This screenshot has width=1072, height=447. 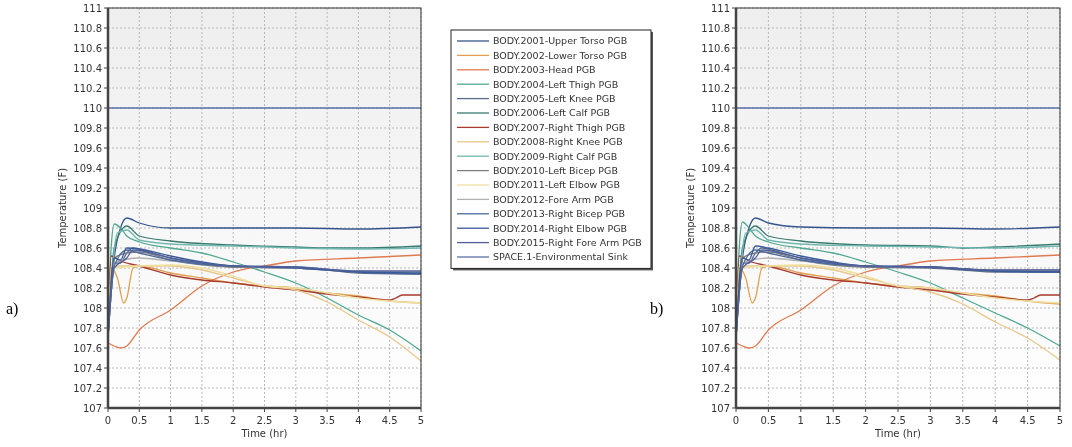 What do you see at coordinates (558, 142) in the screenshot?
I see `legend-label: BODY.2008-Right Knee PGB` at bounding box center [558, 142].